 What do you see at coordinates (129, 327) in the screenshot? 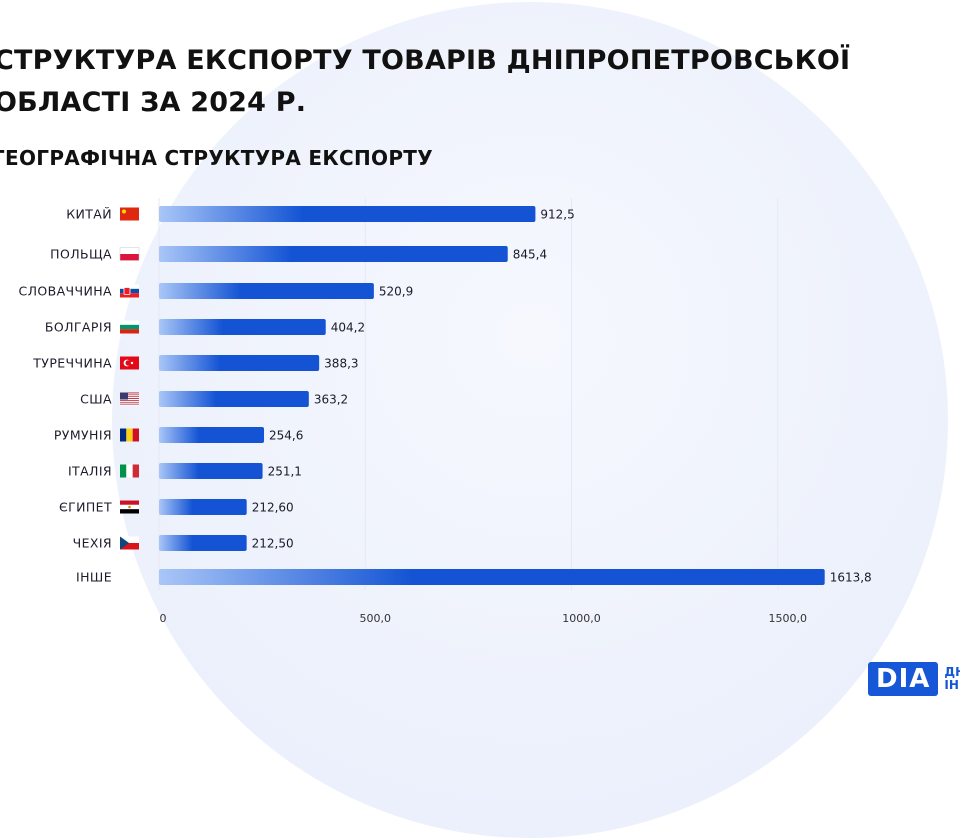
I see `flag-bg-icon` at bounding box center [129, 327].